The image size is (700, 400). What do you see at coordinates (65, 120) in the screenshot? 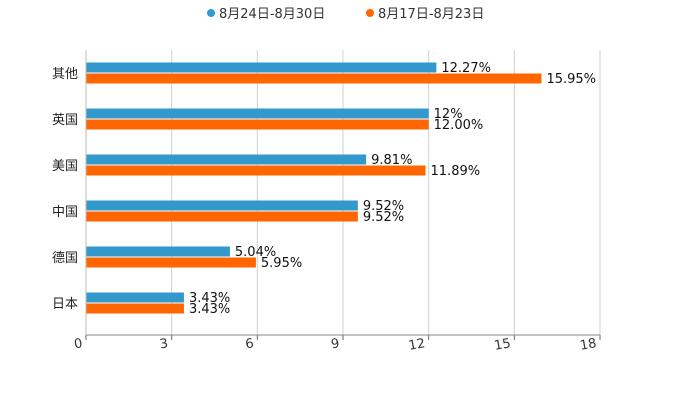
I see `category-label: 英国` at bounding box center [65, 120].